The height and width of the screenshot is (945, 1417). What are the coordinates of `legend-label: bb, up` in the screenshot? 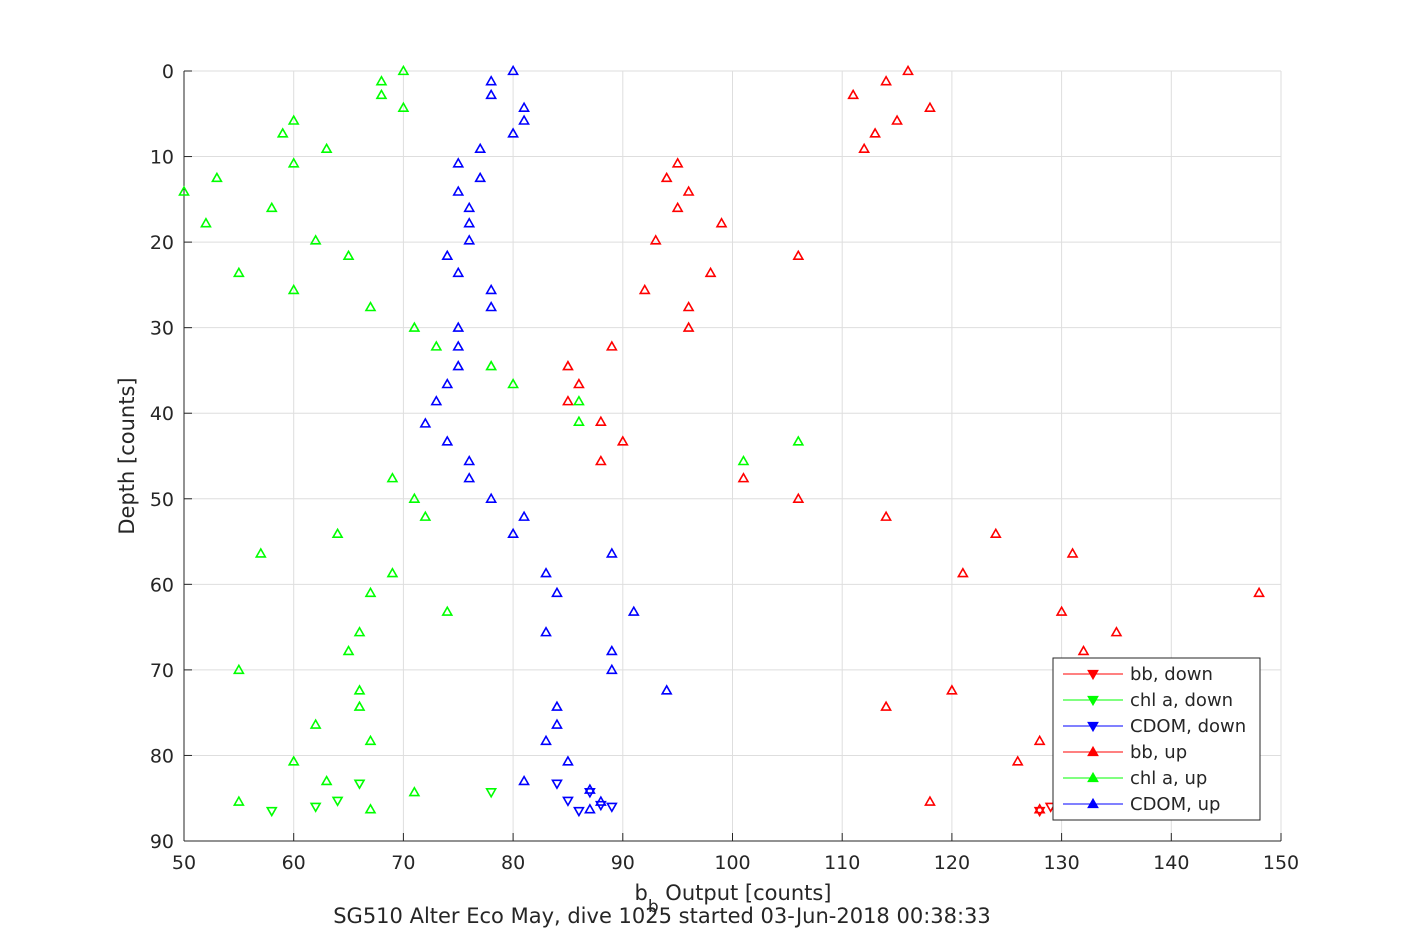 It's located at (1158, 752).